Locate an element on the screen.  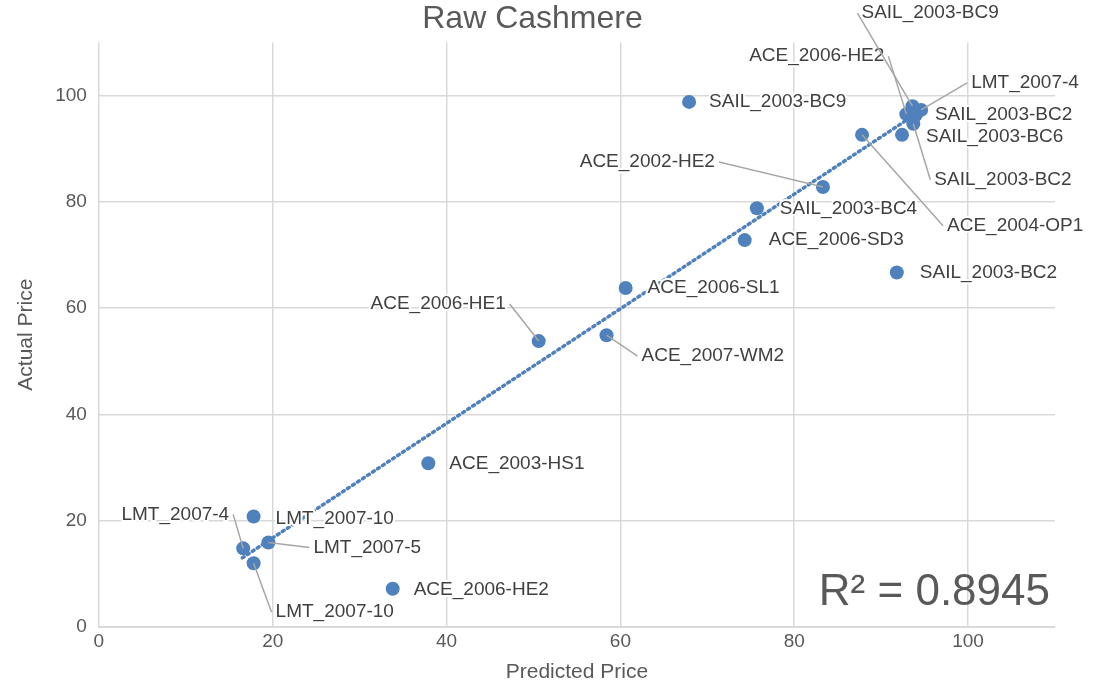
x-tick-label: 40 is located at coordinates (447, 640).